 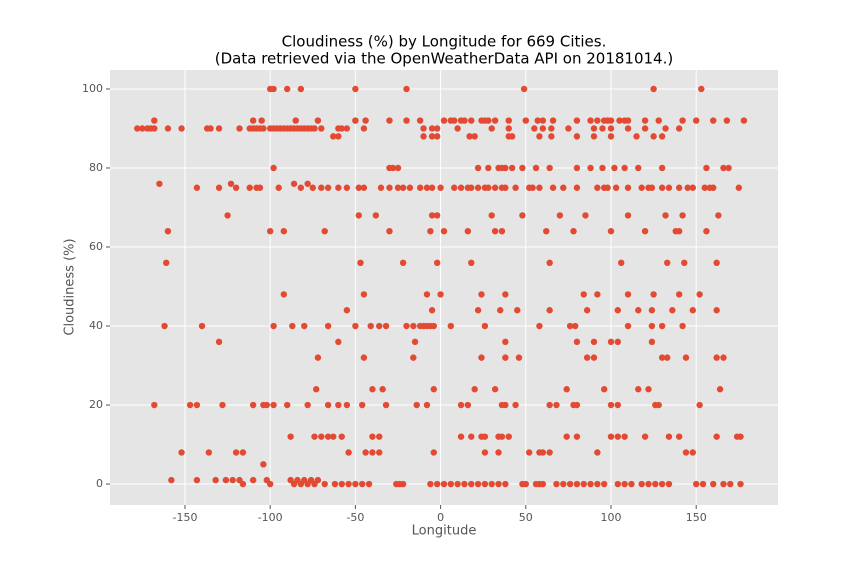 I want to click on y-axis-label: Cloudiness (%), so click(x=70, y=286).